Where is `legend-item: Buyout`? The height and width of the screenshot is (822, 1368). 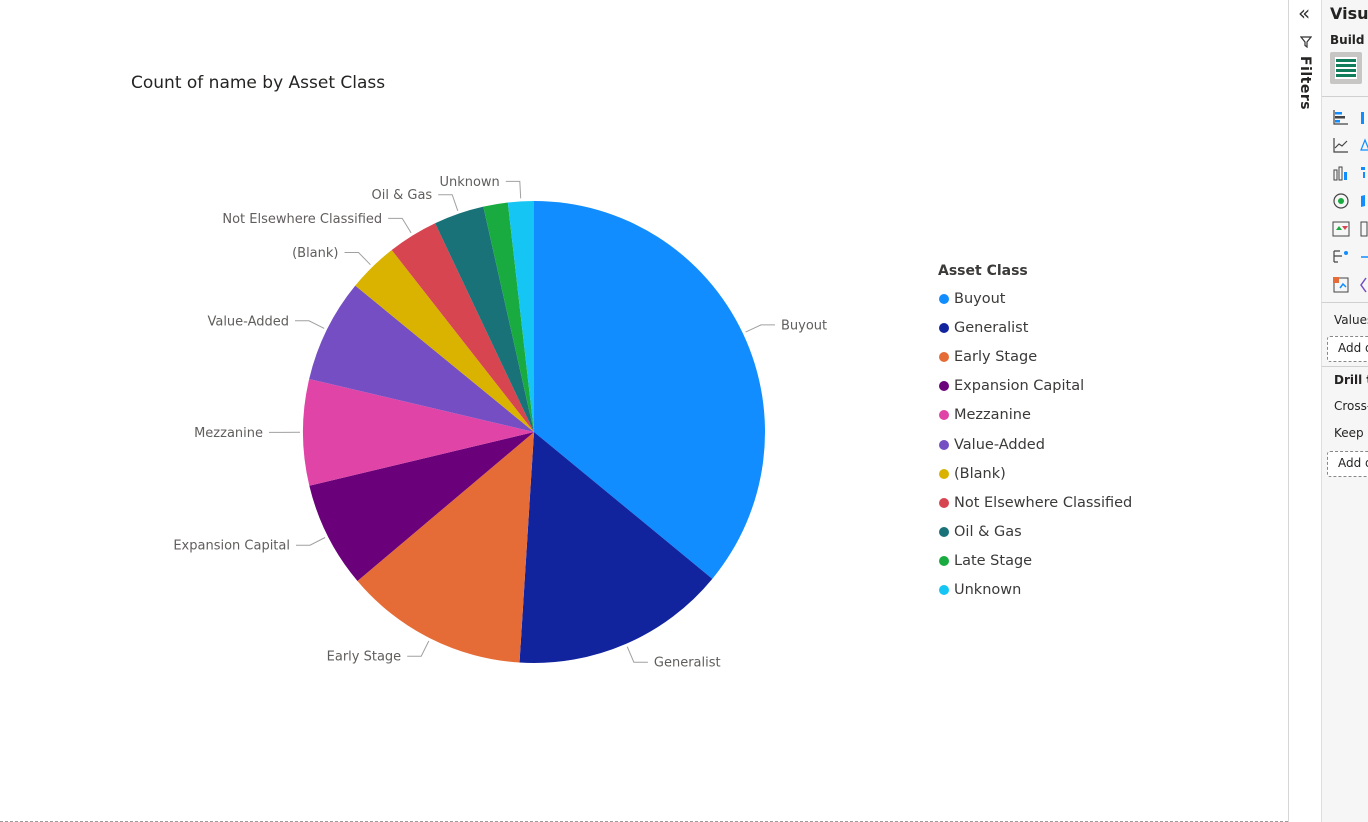
legend-item: Buyout is located at coordinates (1035, 298).